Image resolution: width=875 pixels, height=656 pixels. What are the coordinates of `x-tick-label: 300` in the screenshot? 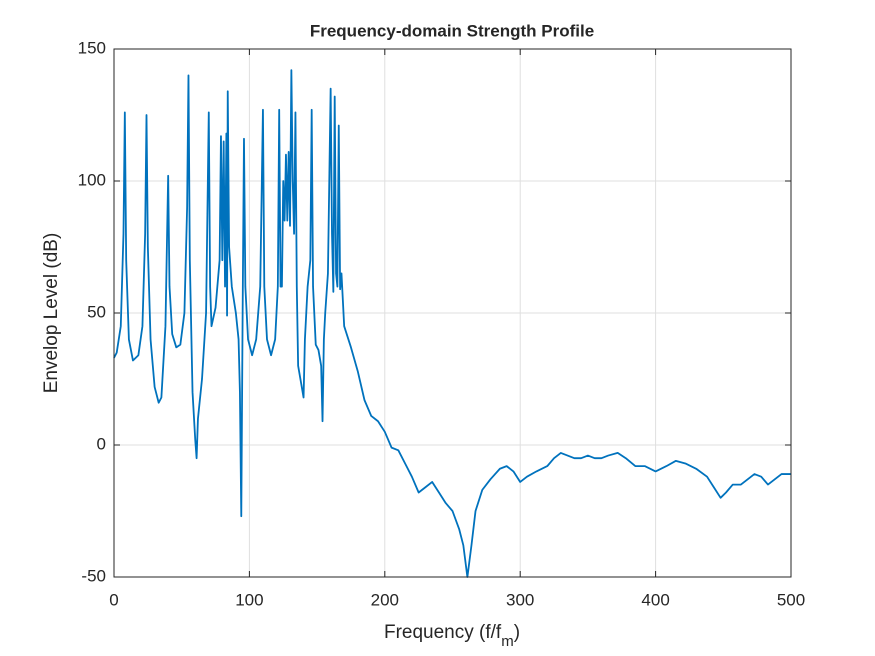 It's located at (520, 599).